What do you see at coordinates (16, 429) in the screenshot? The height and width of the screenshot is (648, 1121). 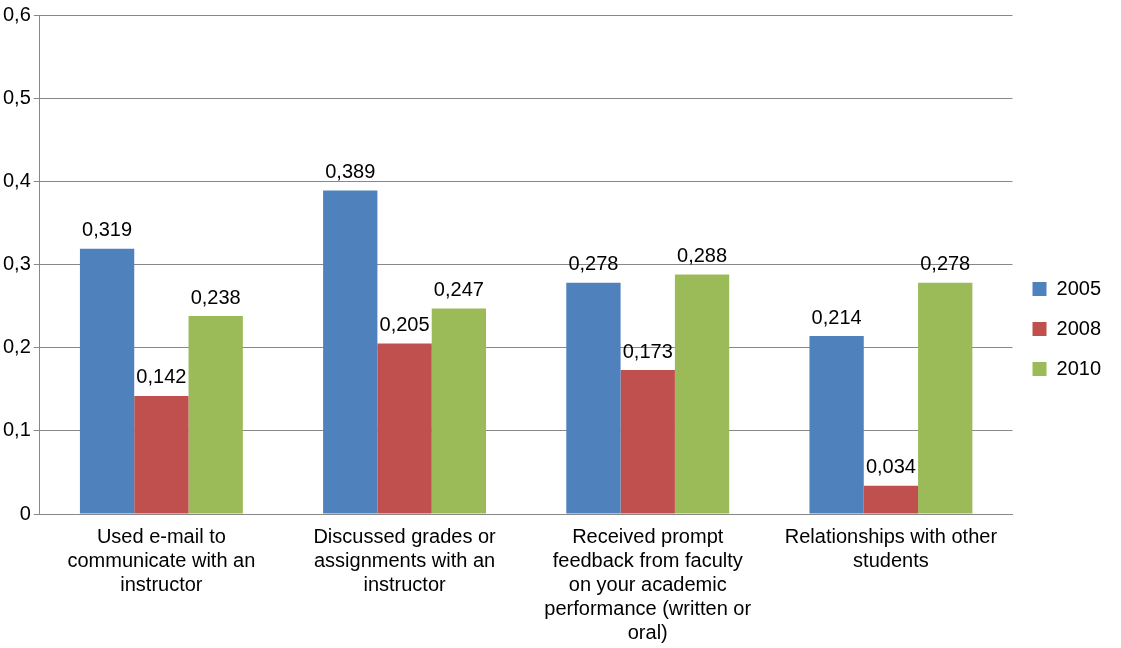 I see `y-tick-label: 0,1` at bounding box center [16, 429].